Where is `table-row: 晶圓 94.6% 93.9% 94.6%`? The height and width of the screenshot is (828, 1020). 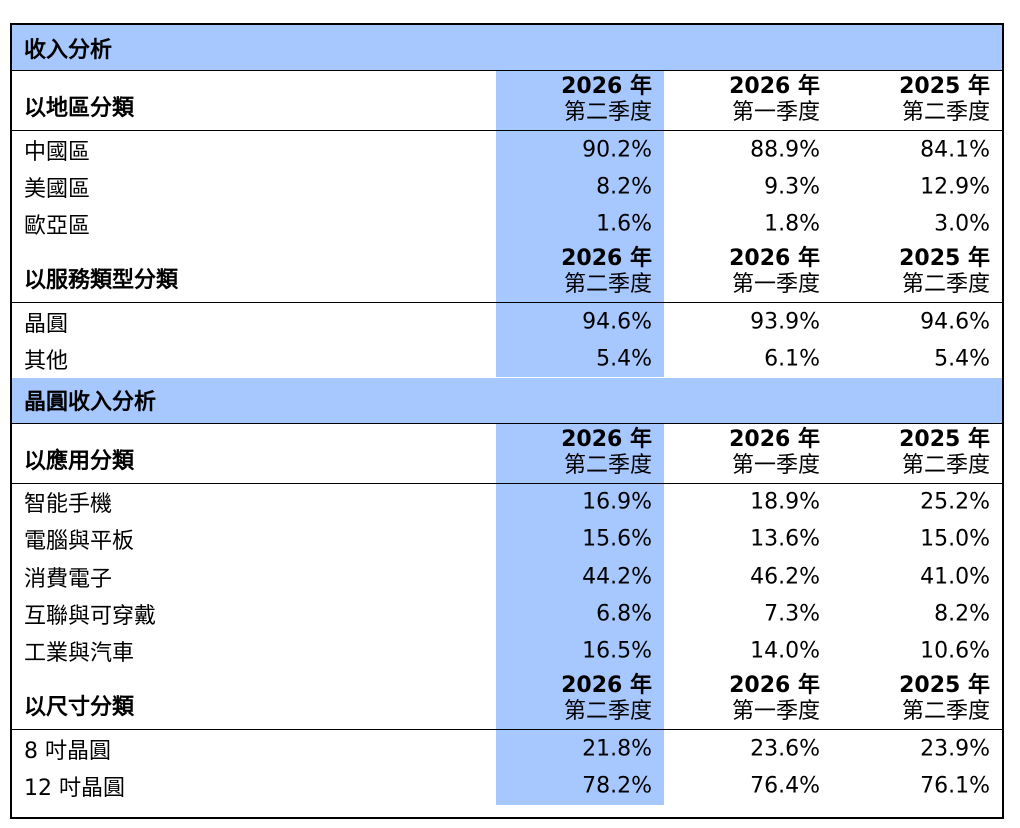 table-row: 晶圓 94.6% 93.9% 94.6% is located at coordinates (507, 321).